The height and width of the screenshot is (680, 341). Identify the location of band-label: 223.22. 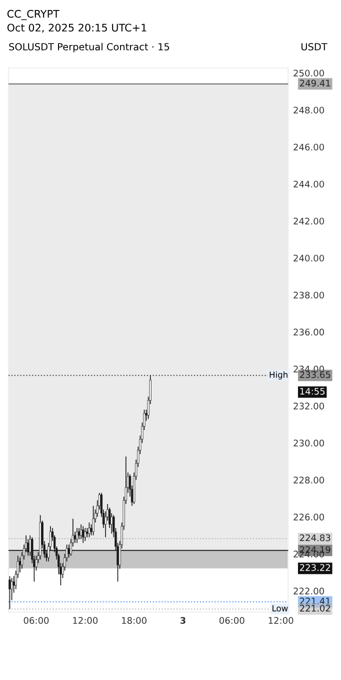
(315, 567).